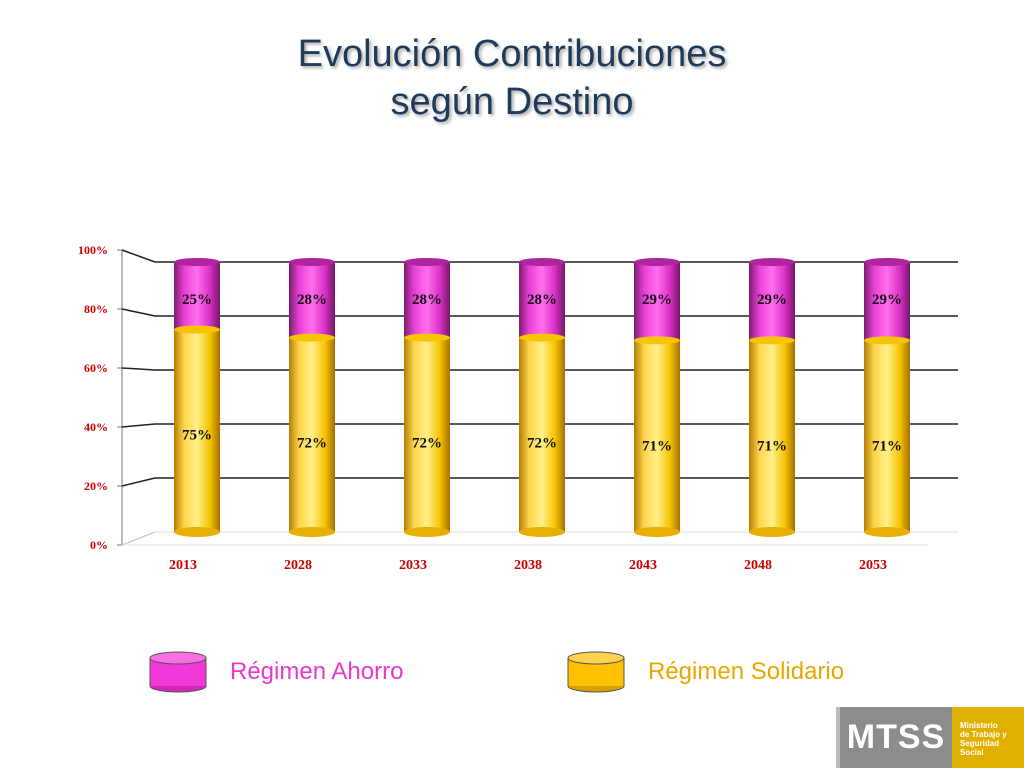  What do you see at coordinates (972, 752) in the screenshot?
I see `logo-line-4: Social` at bounding box center [972, 752].